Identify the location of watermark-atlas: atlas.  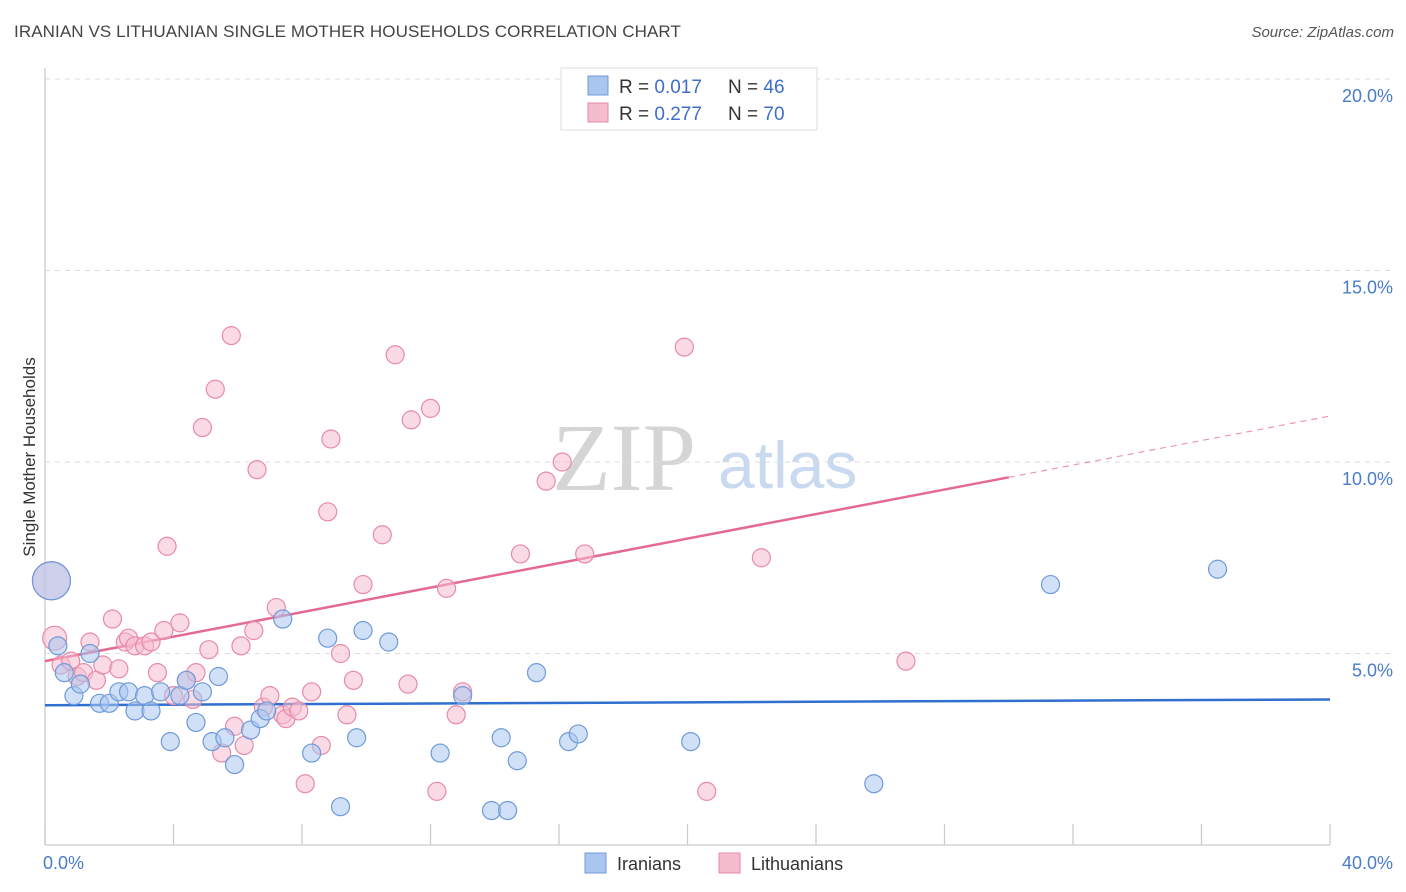
(787, 465).